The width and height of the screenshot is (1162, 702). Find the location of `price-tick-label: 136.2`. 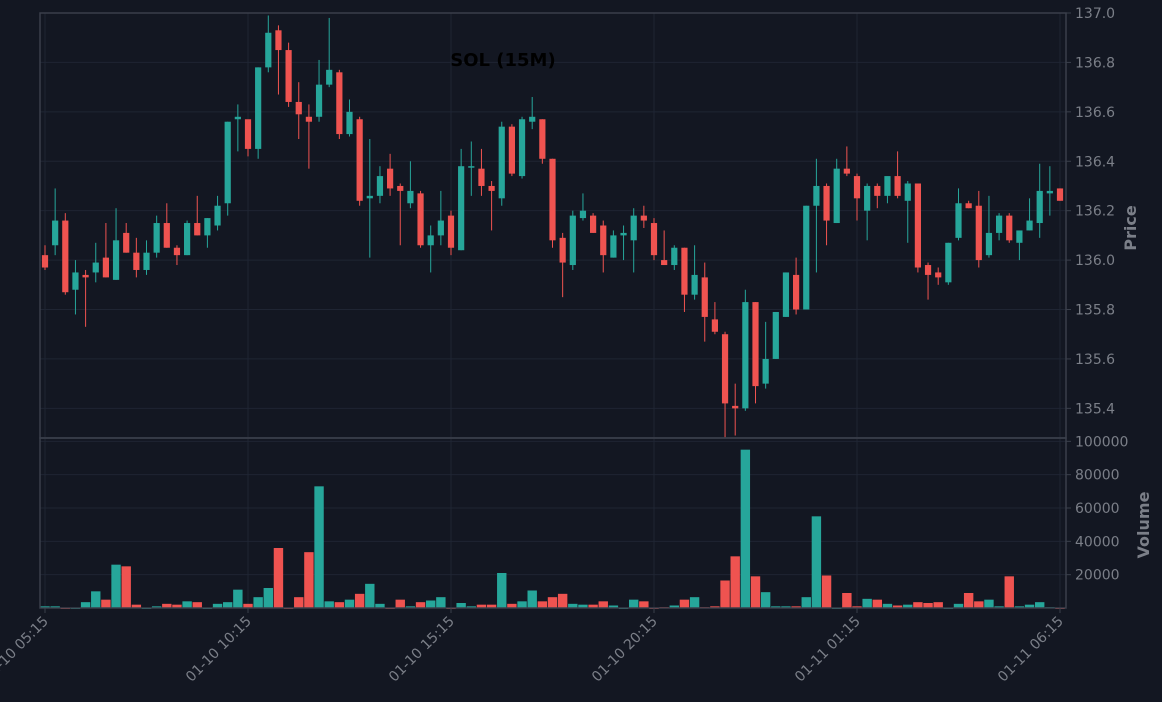

price-tick-label: 136.2 is located at coordinates (1095, 212).